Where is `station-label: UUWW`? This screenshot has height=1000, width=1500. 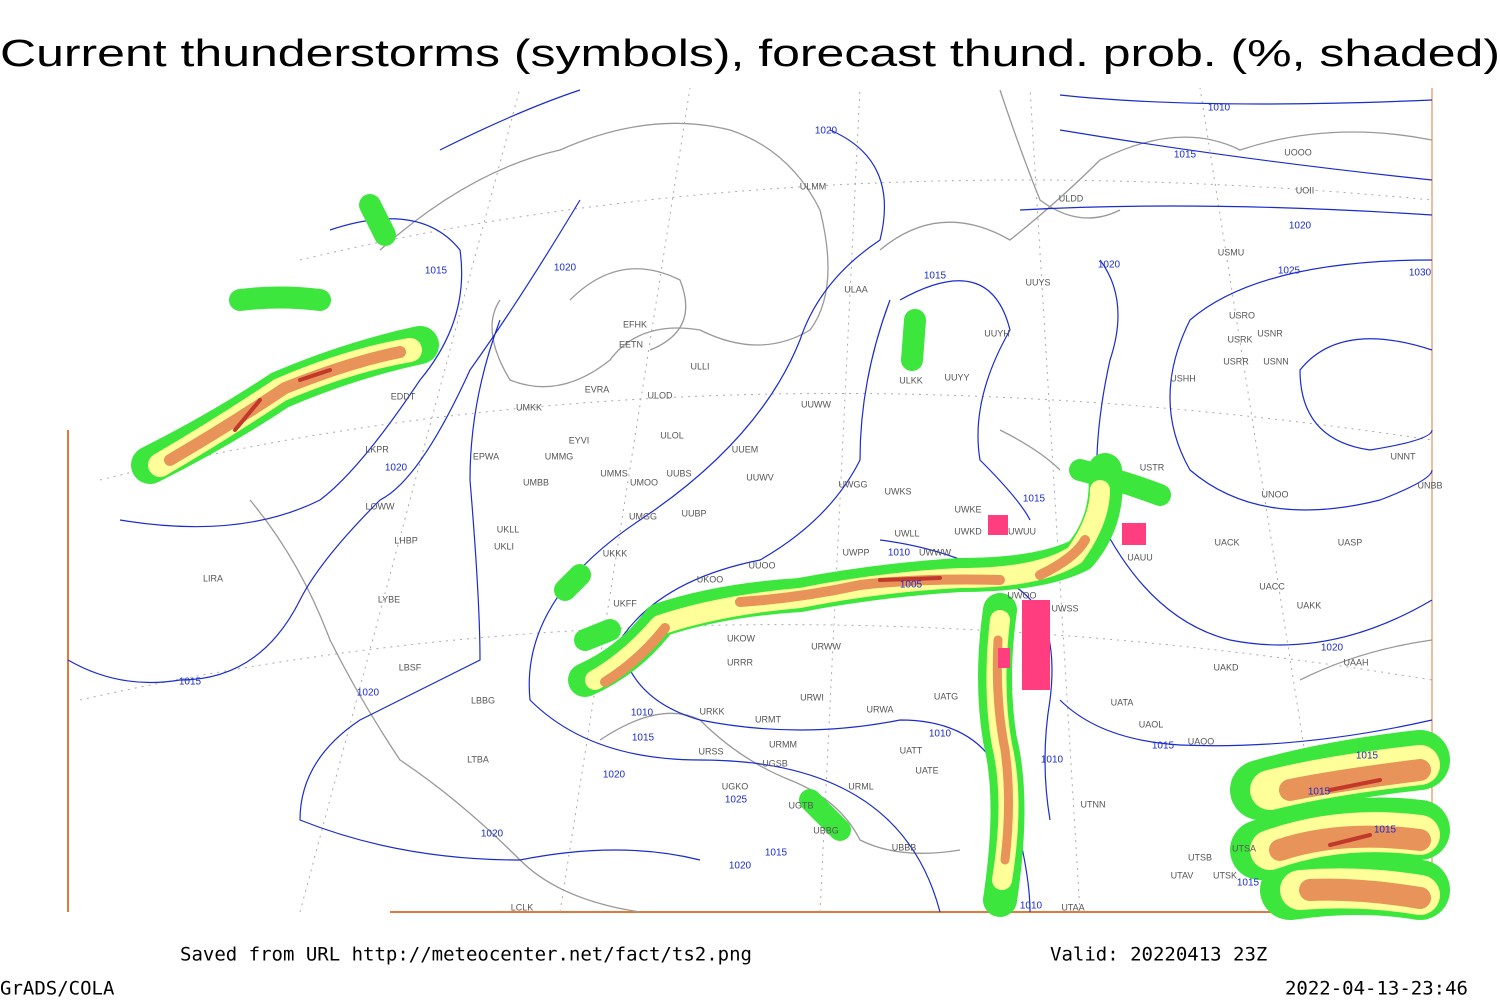
station-label: UUWW is located at coordinates (816, 404).